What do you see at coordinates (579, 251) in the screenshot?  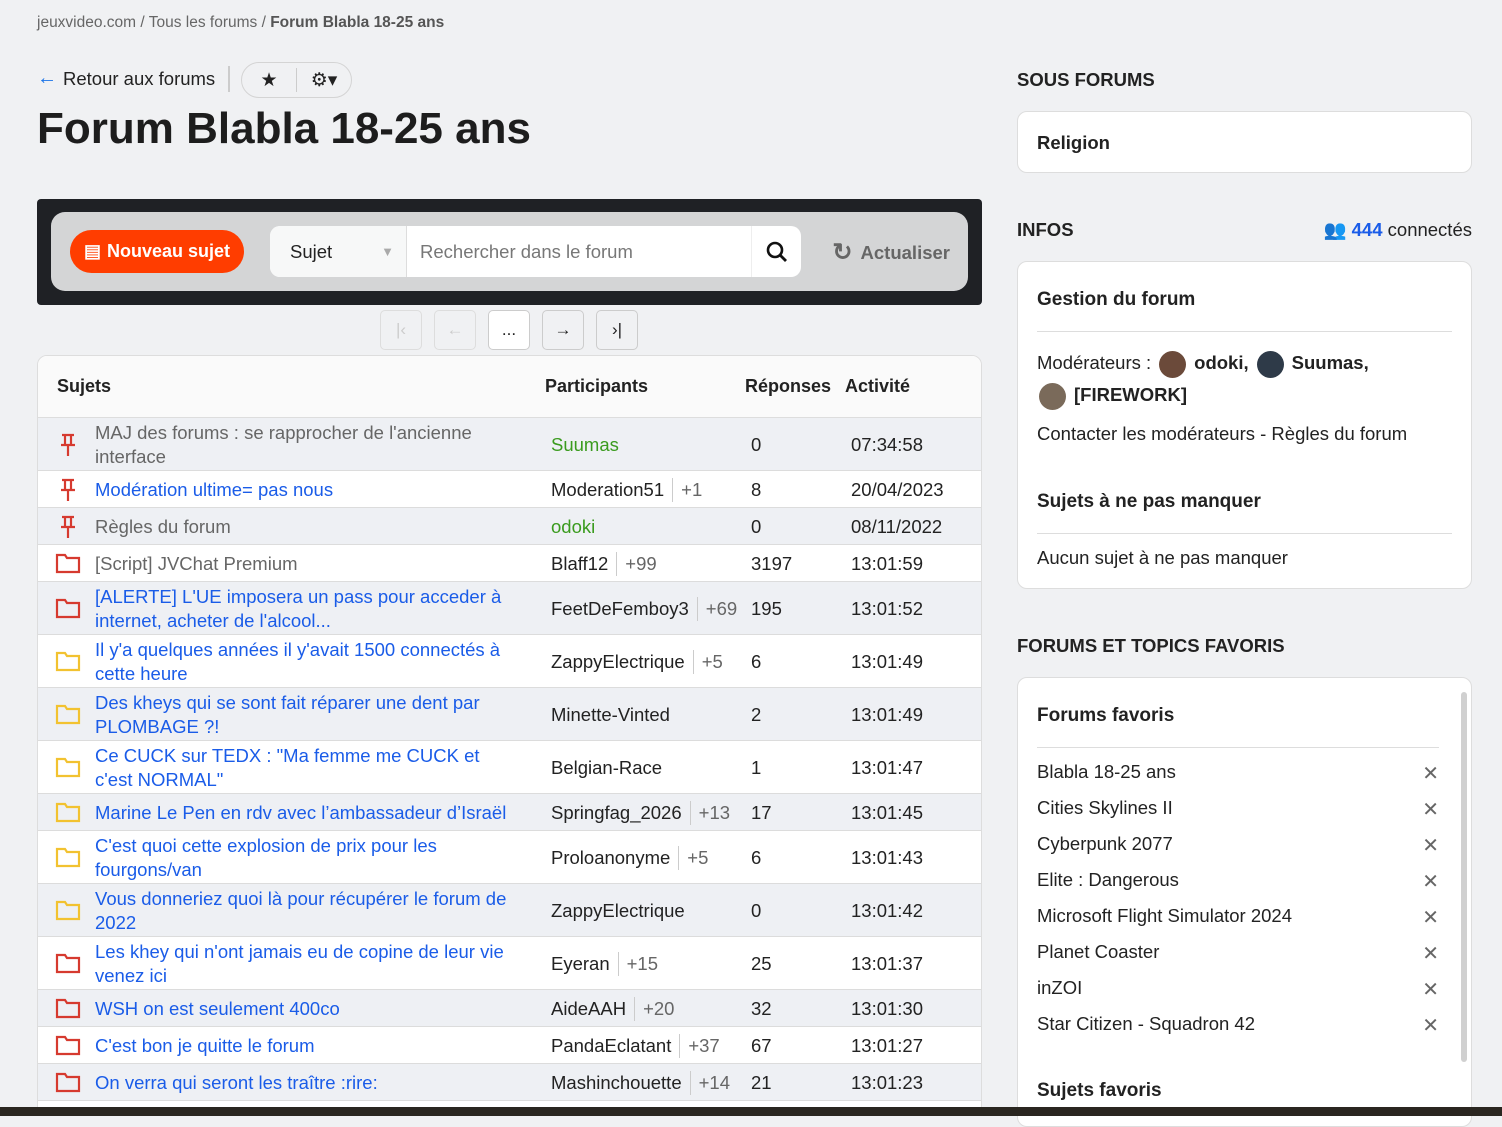 I see `search-input` at bounding box center [579, 251].